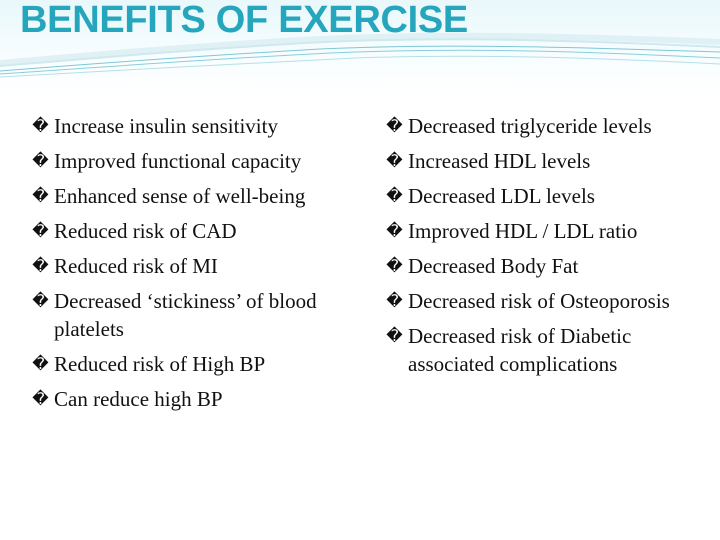 The width and height of the screenshot is (720, 540). I want to click on list-item-label: Reduced risk of High BP, so click(160, 364).